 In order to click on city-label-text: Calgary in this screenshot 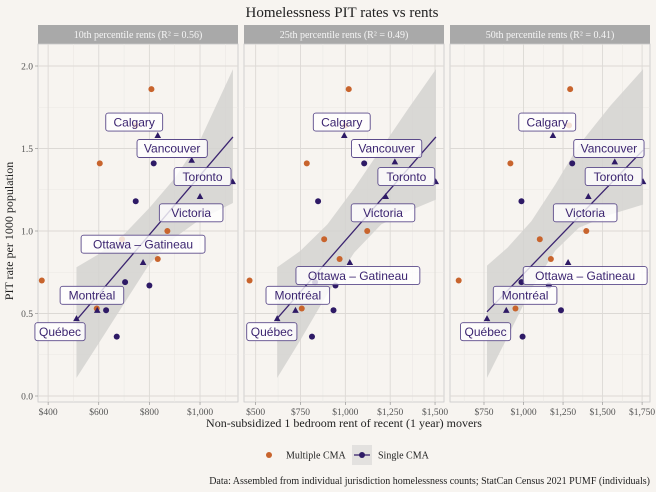, I will do `click(341, 122)`.